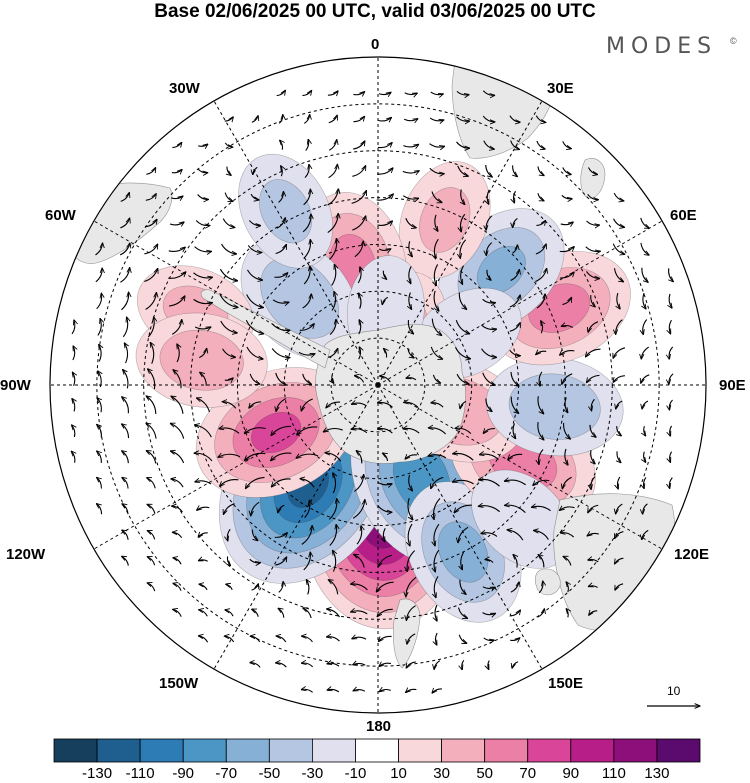  What do you see at coordinates (547, 582) in the screenshot?
I see `tasmania` at bounding box center [547, 582].